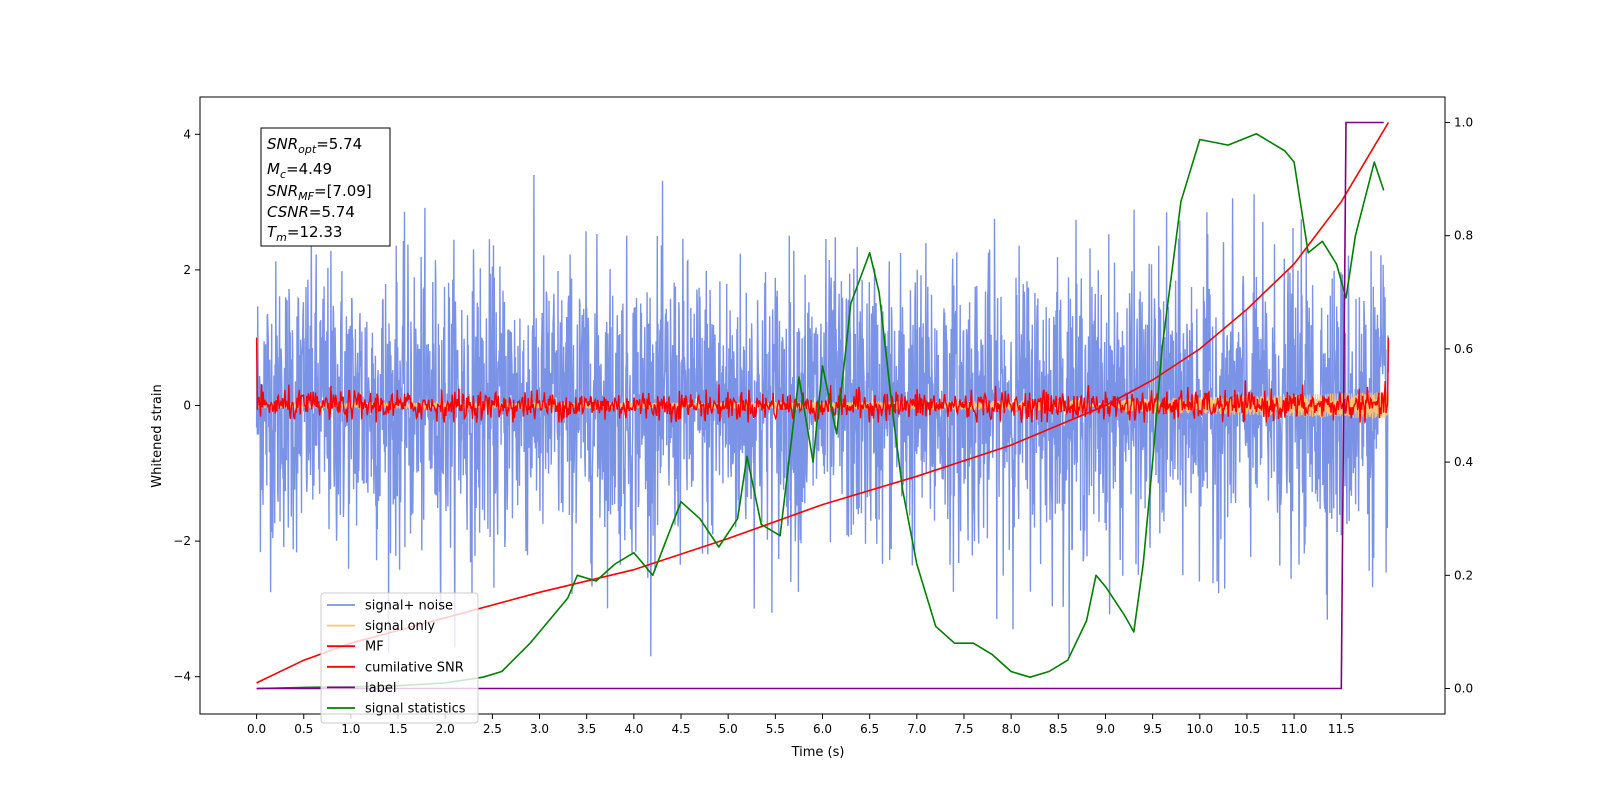 Image resolution: width=1600 pixels, height=800 pixels. I want to click on x-tick-label: 11.5, so click(1341, 729).